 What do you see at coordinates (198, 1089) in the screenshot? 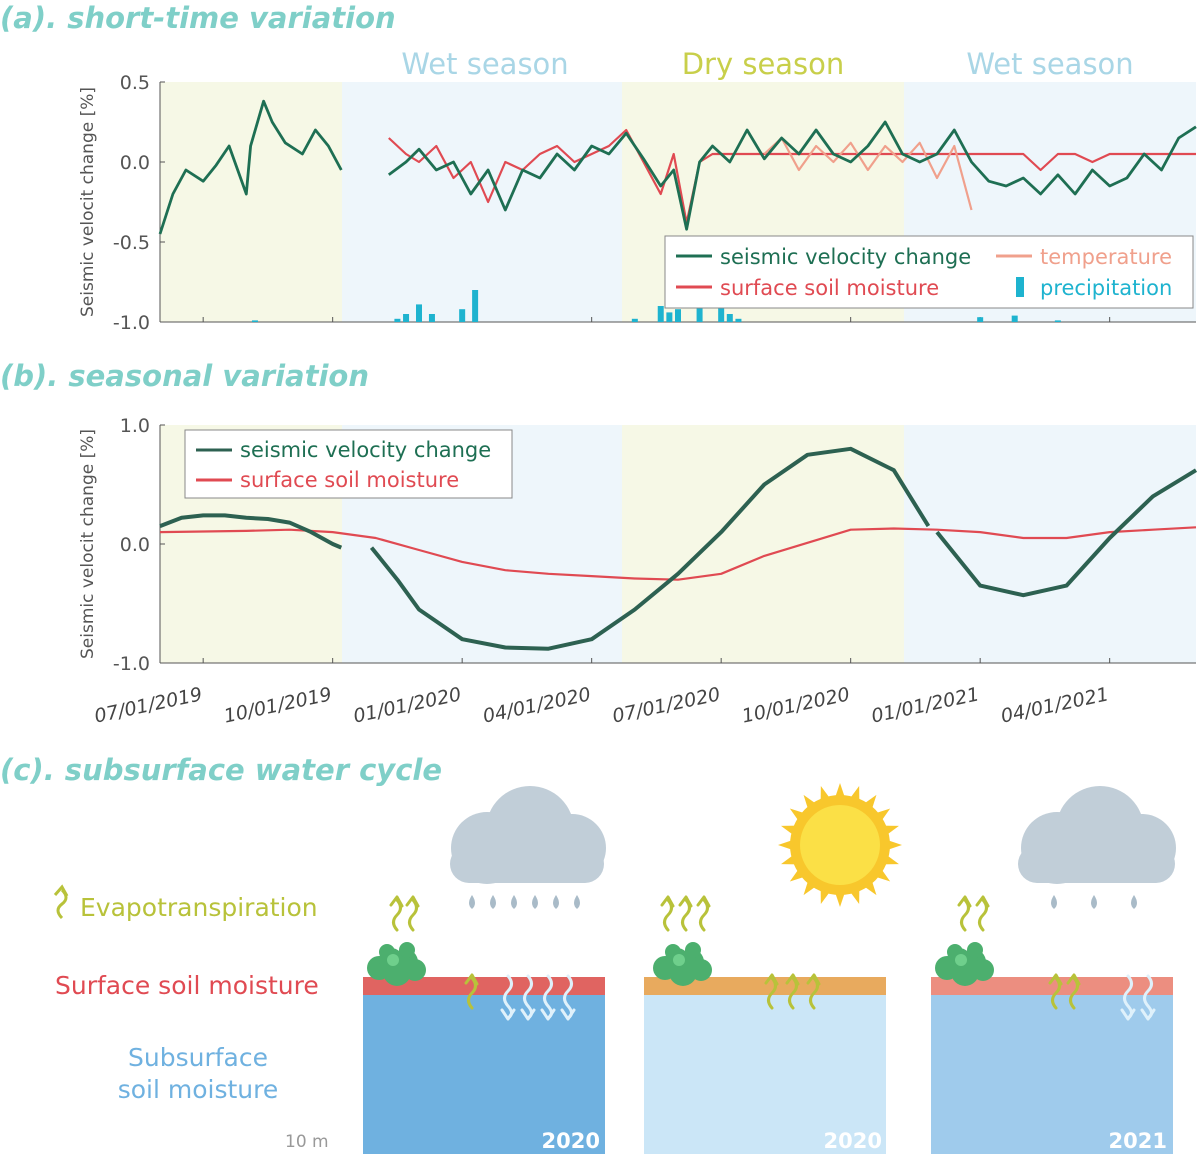
I see `subsurface-label-2: soil moisture` at bounding box center [198, 1089].